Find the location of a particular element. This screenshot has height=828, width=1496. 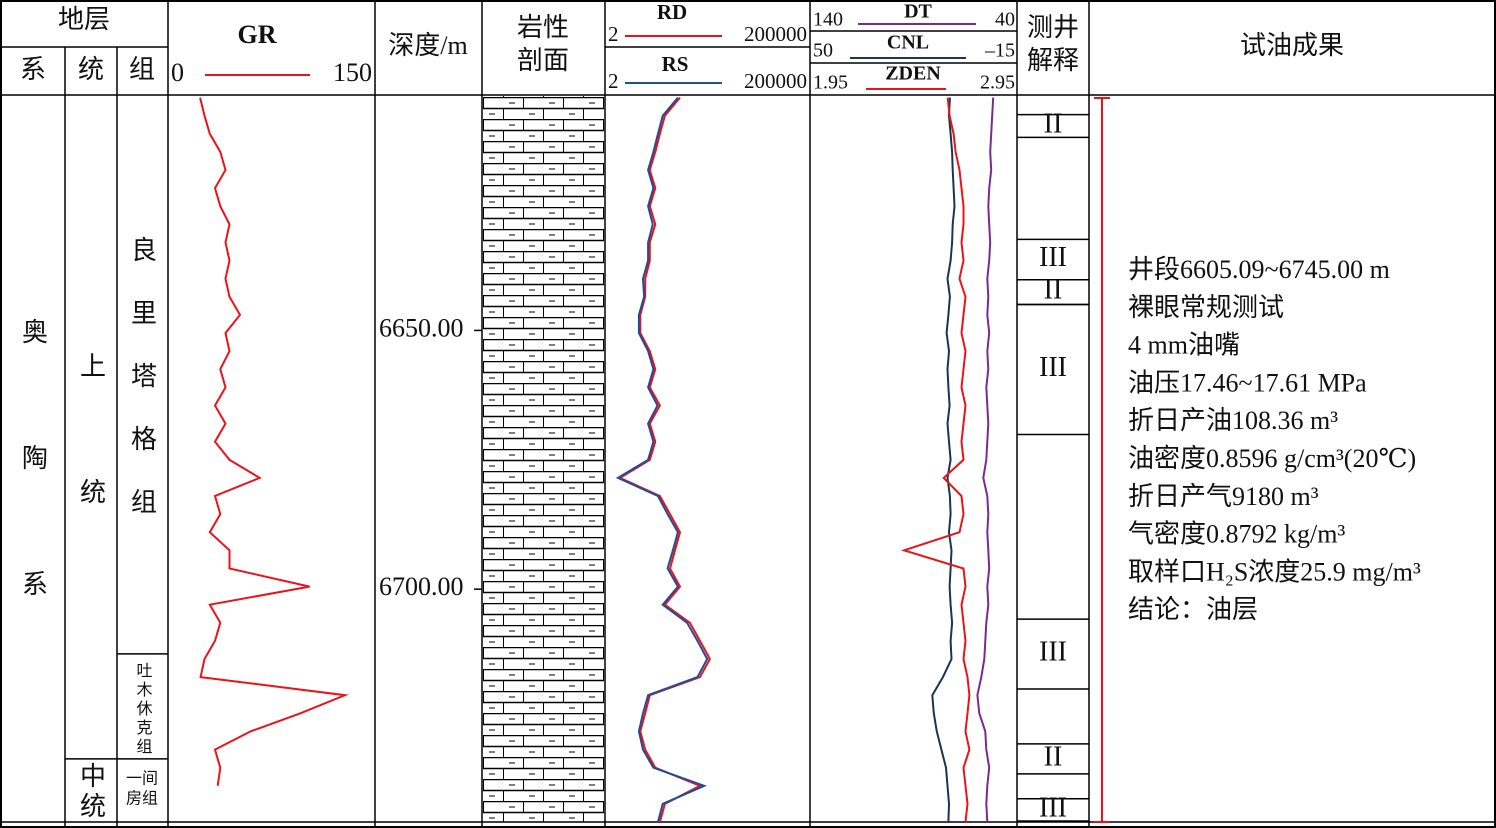

result-line: 折日产油108.36 m³ is located at coordinates (1233, 420).